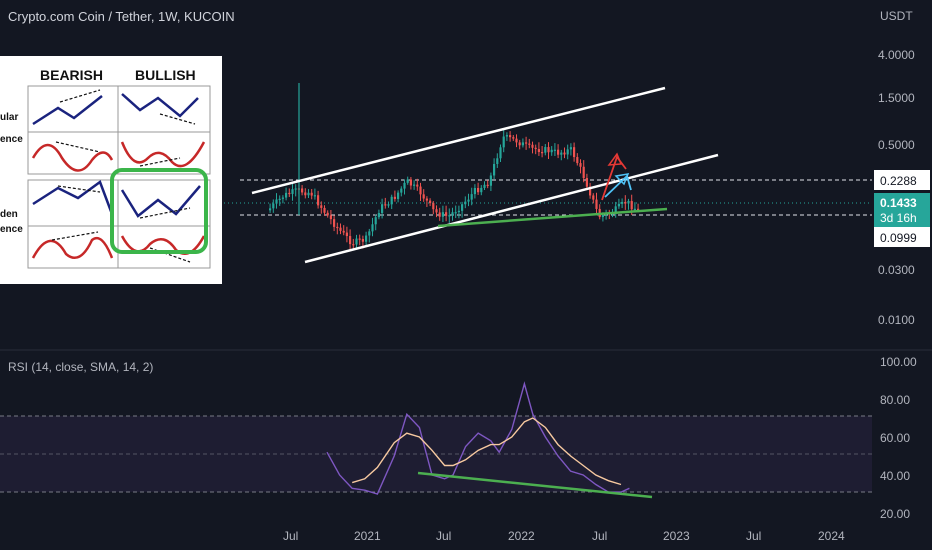 The height and width of the screenshot is (550, 932). What do you see at coordinates (898, 218) in the screenshot?
I see `countdown-tag: 3d 16h` at bounding box center [898, 218].